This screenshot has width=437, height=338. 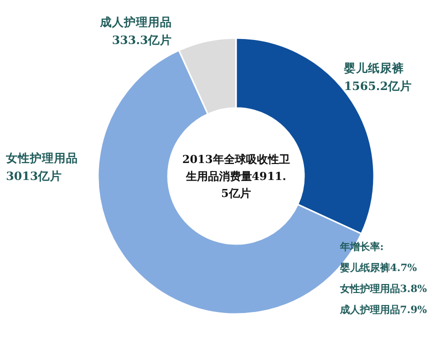 I want to click on text: 女性护理用品3.8%, so click(x=383, y=289).